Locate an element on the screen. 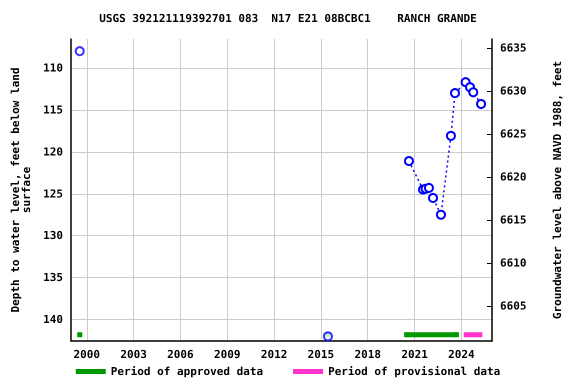 Image resolution: width=576 pixels, height=384 pixels. chart-title: USGS 392121119392701 083 N17 E21 08BCBC1 RANCH GRANDE is located at coordinates (288, 18).